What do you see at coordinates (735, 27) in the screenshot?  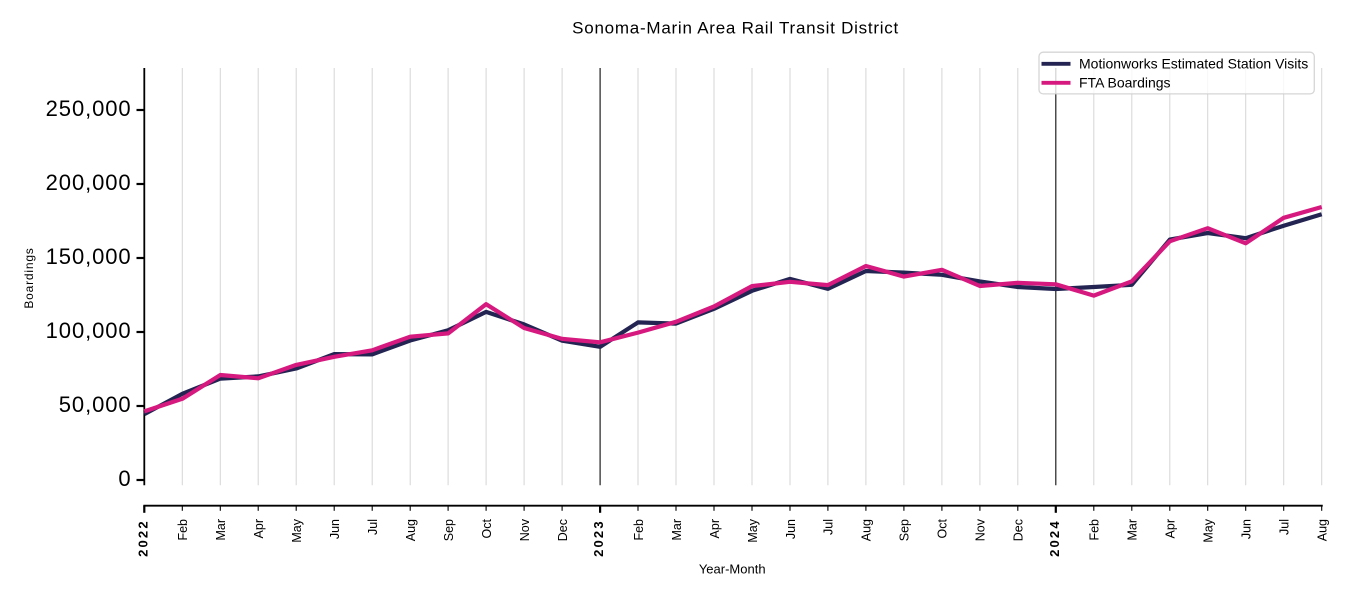 I see `svg-text:Sonoma-Marin Area Rail Transit: Sonoma-Marin Area Rail Transit District` at bounding box center [735, 27].